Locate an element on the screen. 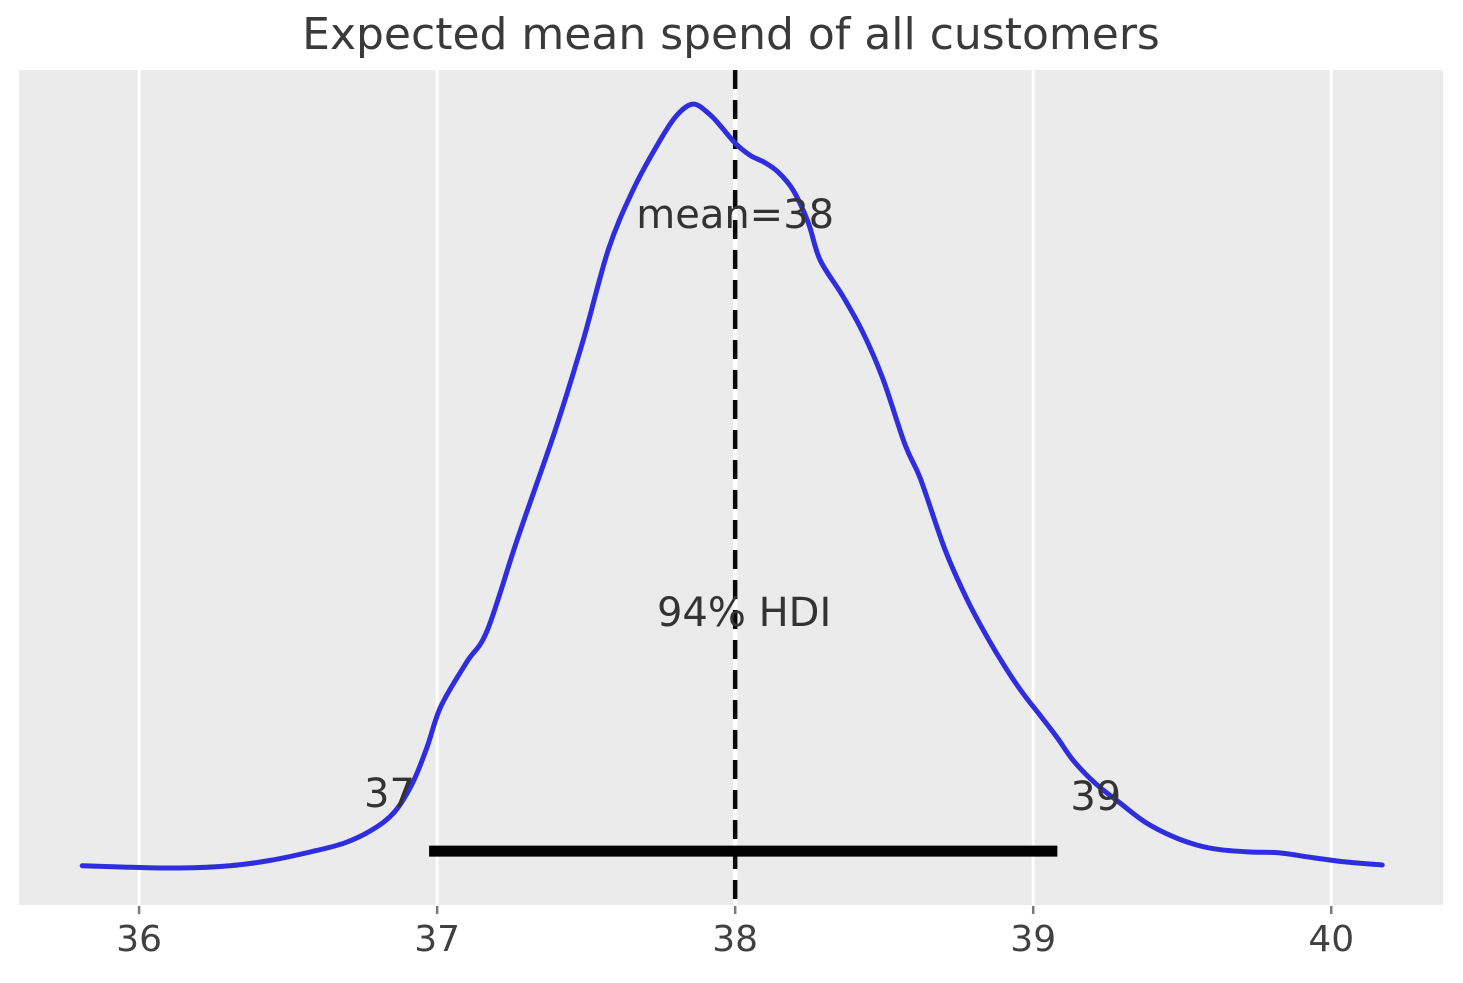  x-tick-label-39: 39 is located at coordinates (1033, 939).